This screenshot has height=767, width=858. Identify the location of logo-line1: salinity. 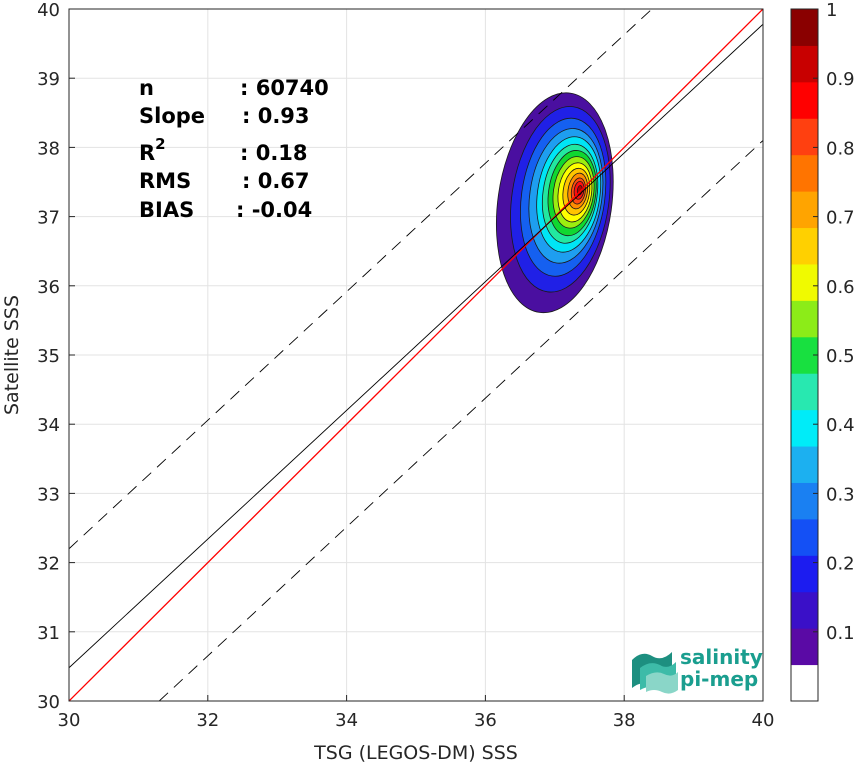
(721, 657).